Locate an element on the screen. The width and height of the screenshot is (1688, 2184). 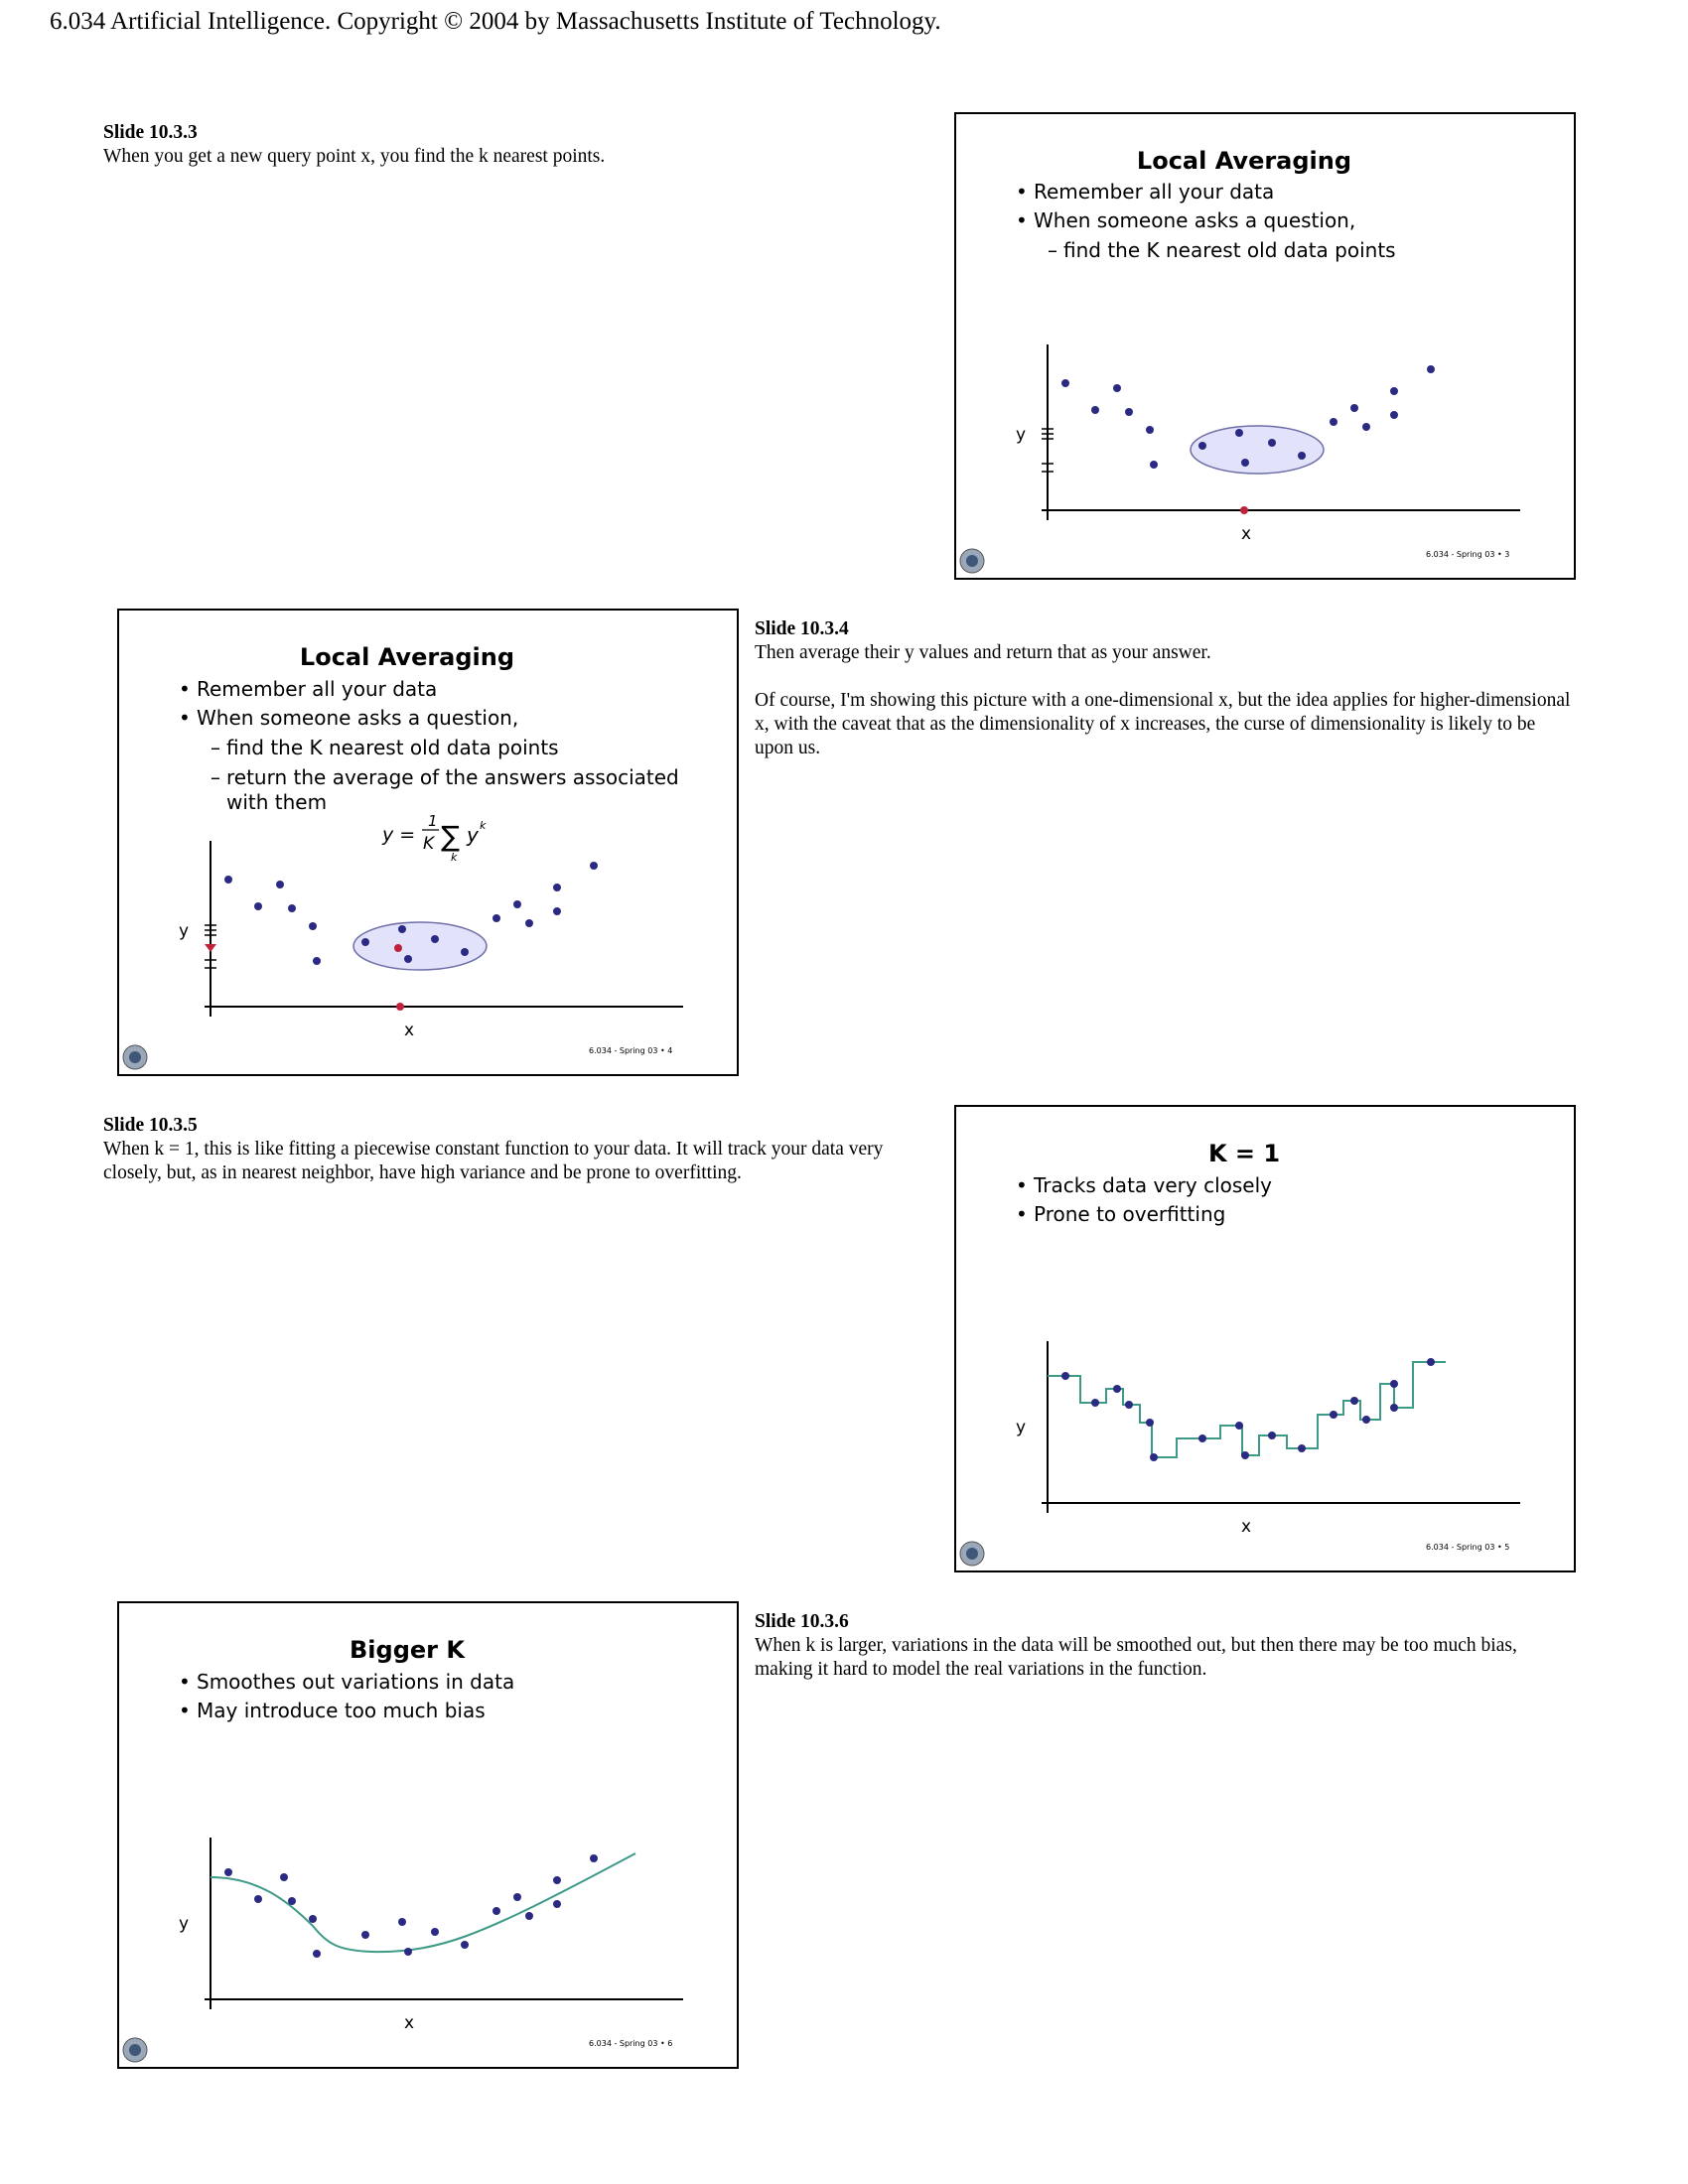
svg-text: y = is located at coordinates (398, 835).